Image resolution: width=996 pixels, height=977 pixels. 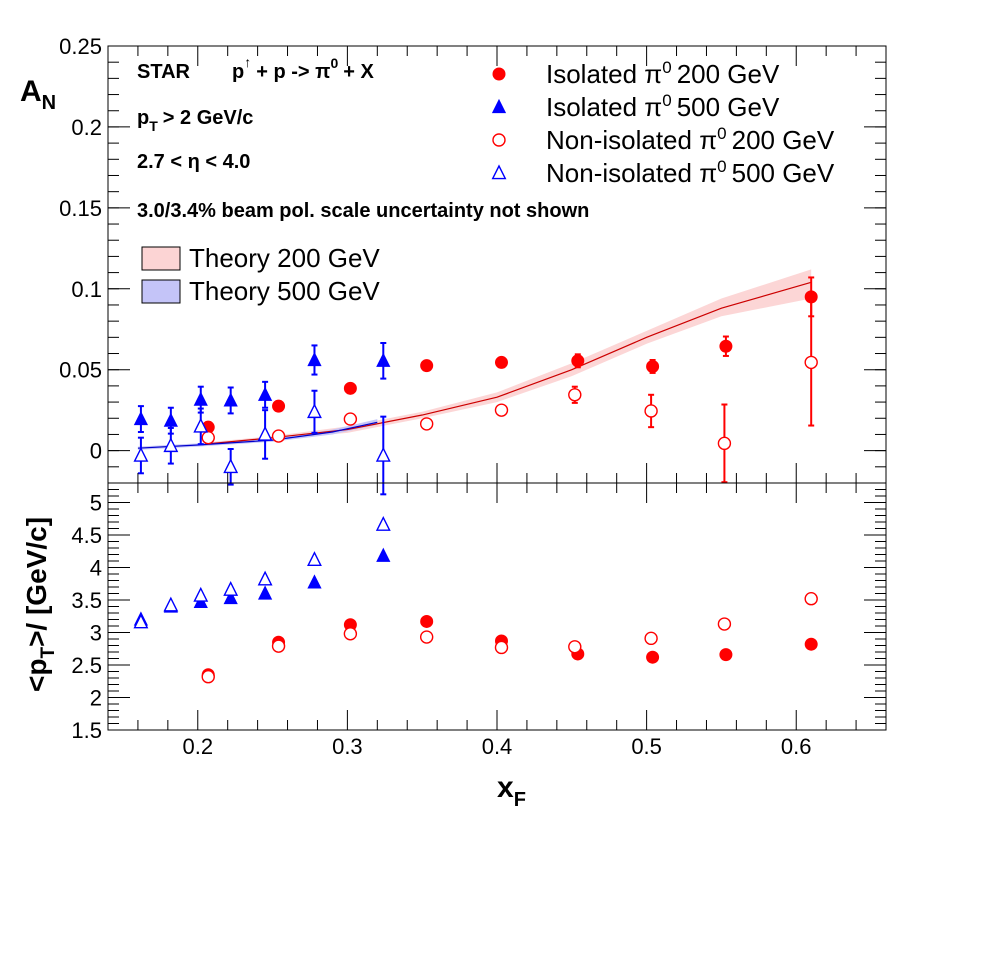 I want to click on theory-lines, so click(x=474, y=365).